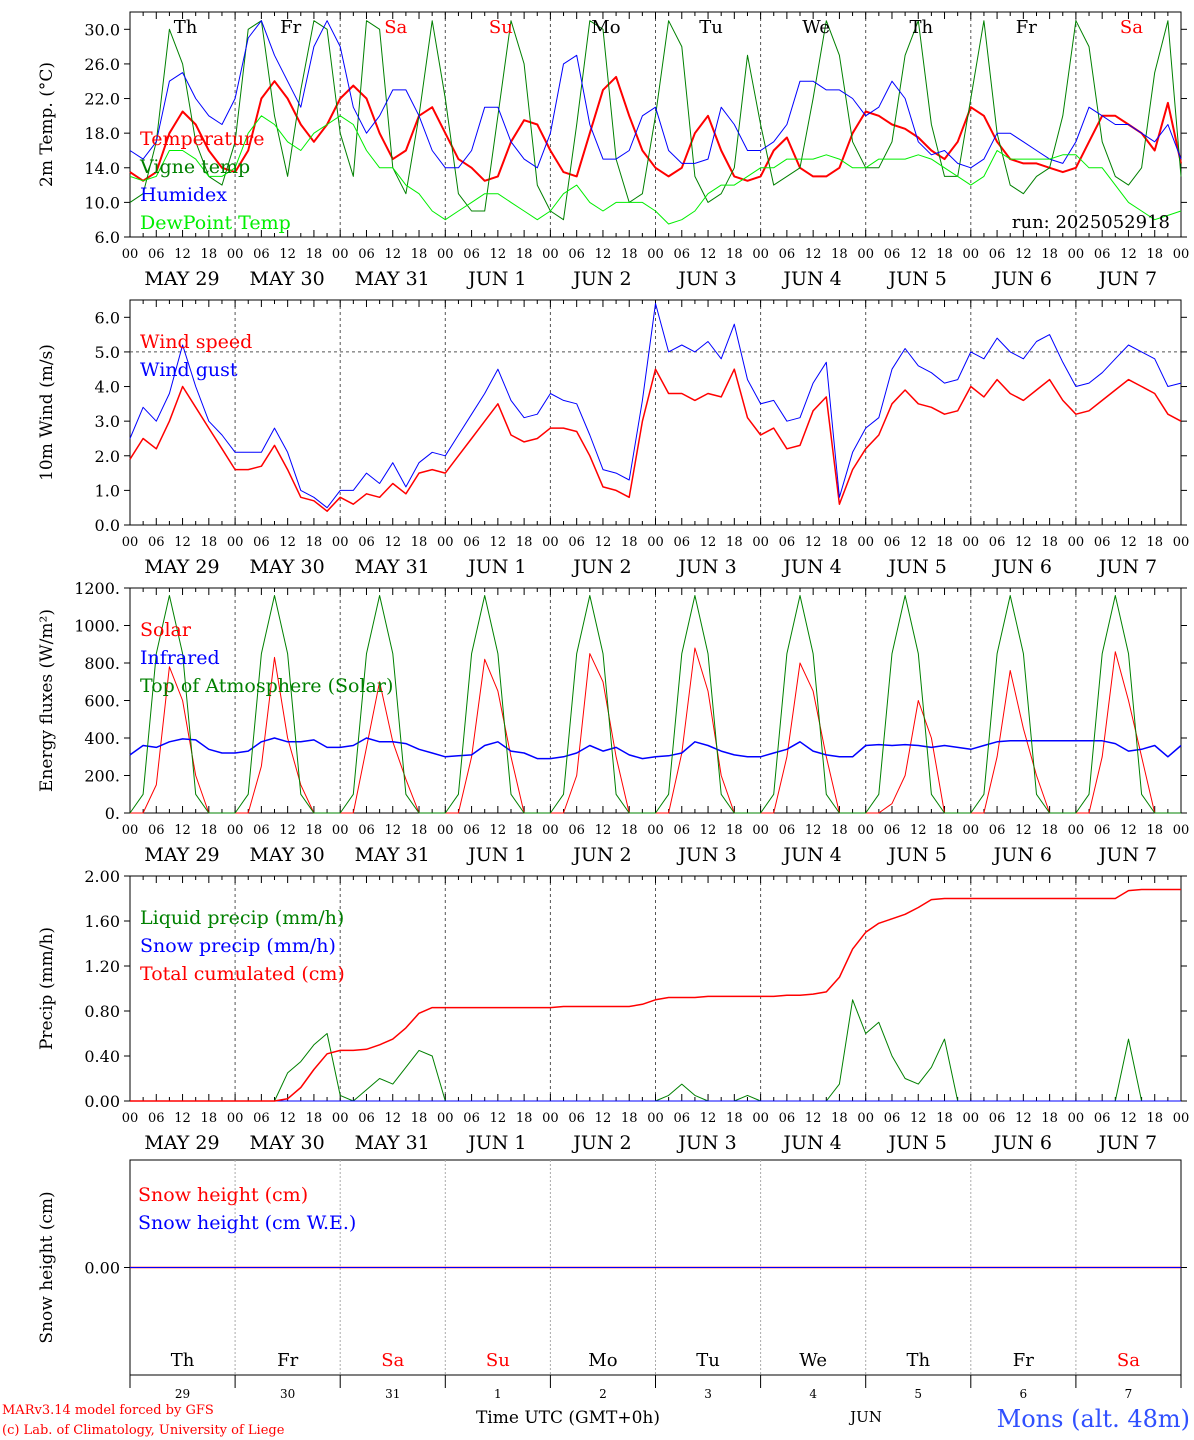  Describe the element at coordinates (603, 1394) in the screenshot. I see `day-number: 2` at that location.